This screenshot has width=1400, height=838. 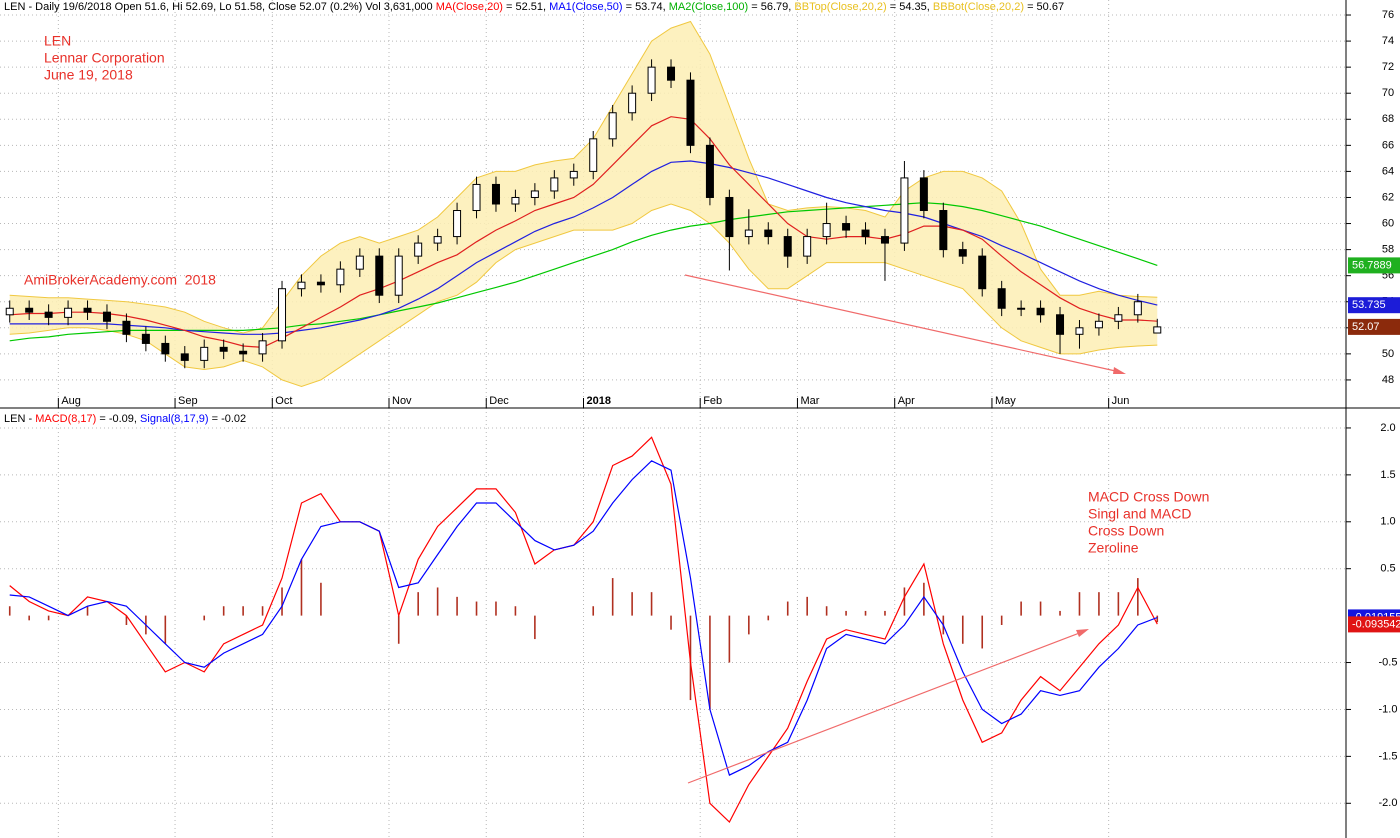 What do you see at coordinates (88, 75) in the screenshot?
I see `annotation: June 19, 2018` at bounding box center [88, 75].